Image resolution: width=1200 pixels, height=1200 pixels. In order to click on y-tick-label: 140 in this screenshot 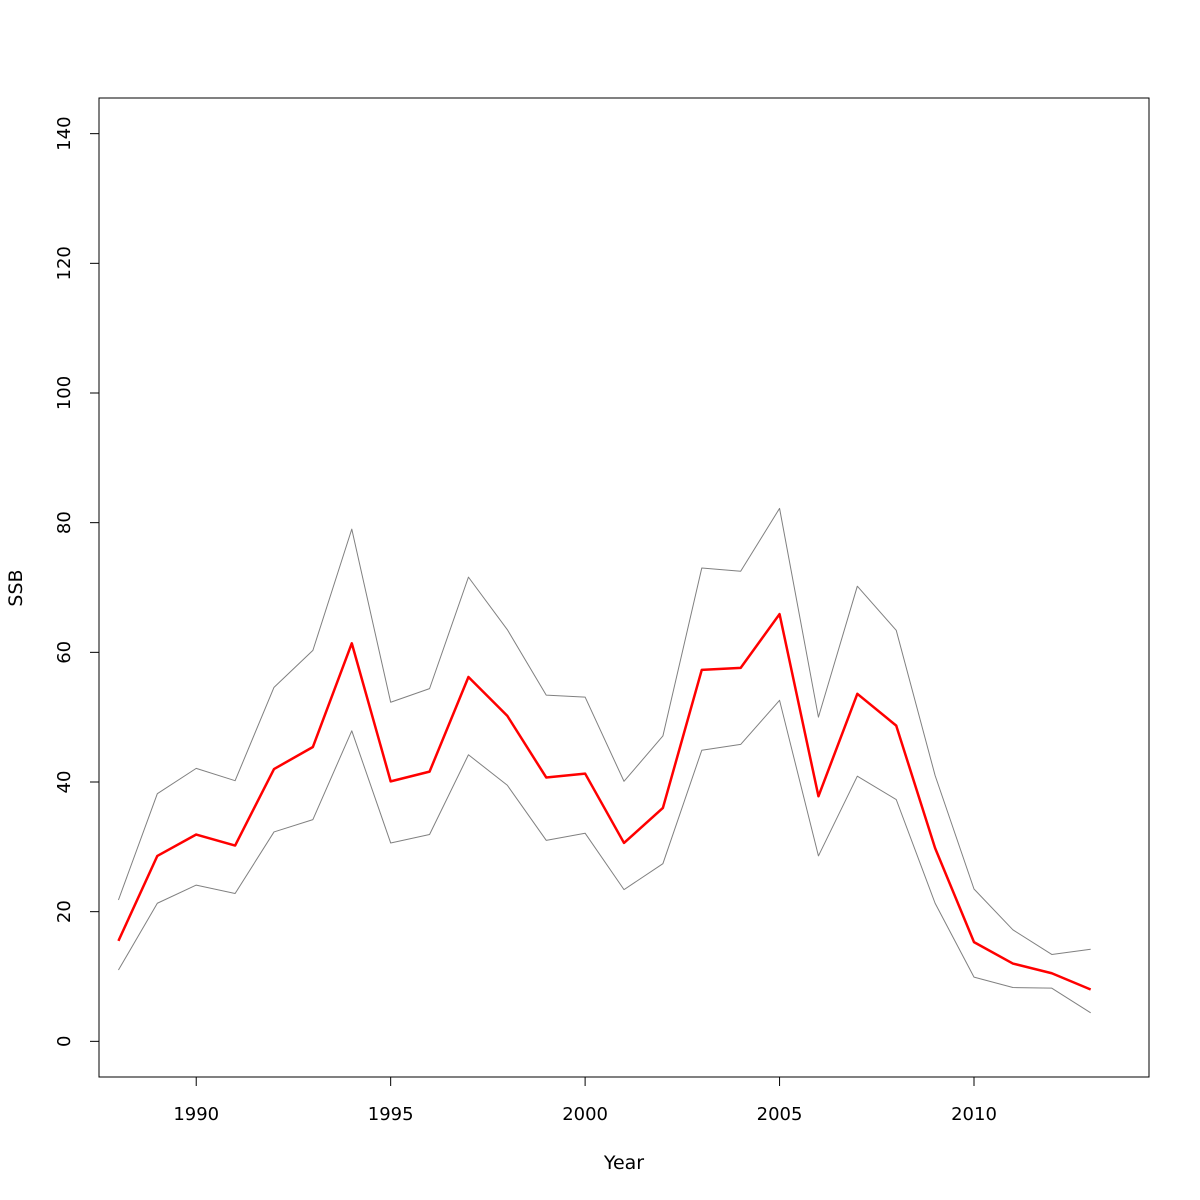, I will do `click(64, 133)`.